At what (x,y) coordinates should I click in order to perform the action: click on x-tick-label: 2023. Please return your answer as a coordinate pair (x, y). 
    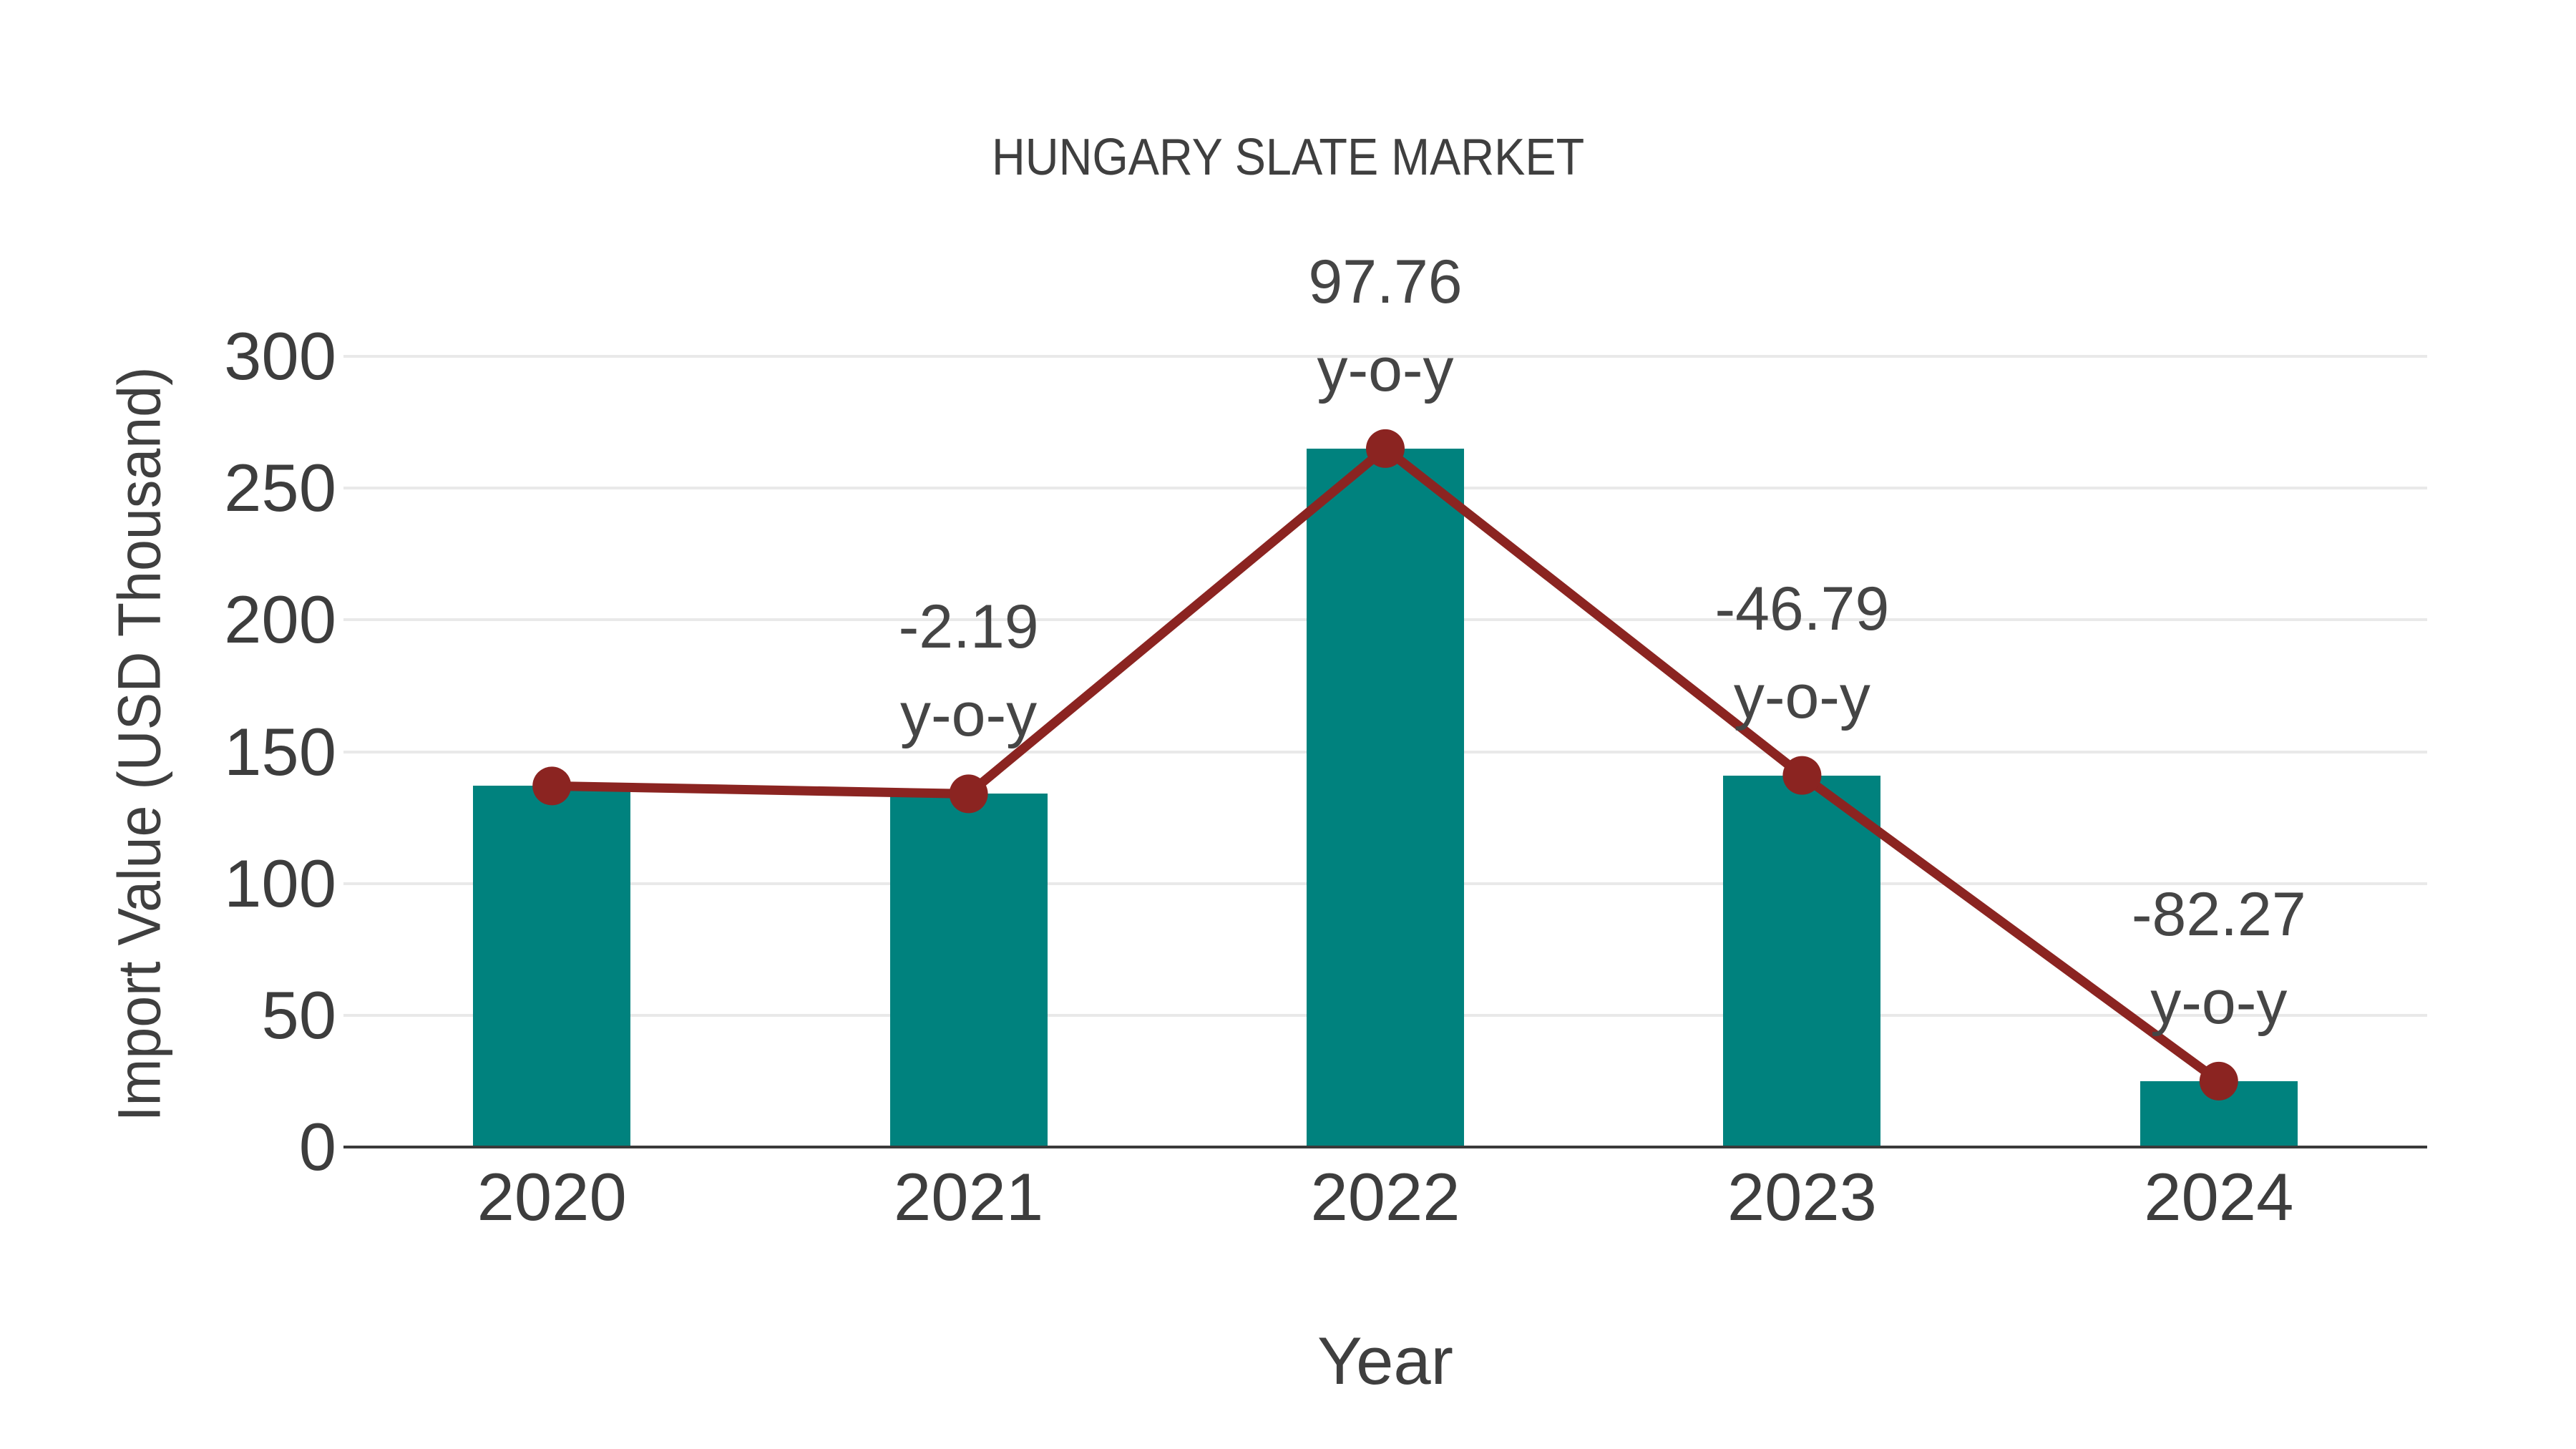
    Looking at the image, I should click on (1802, 1196).